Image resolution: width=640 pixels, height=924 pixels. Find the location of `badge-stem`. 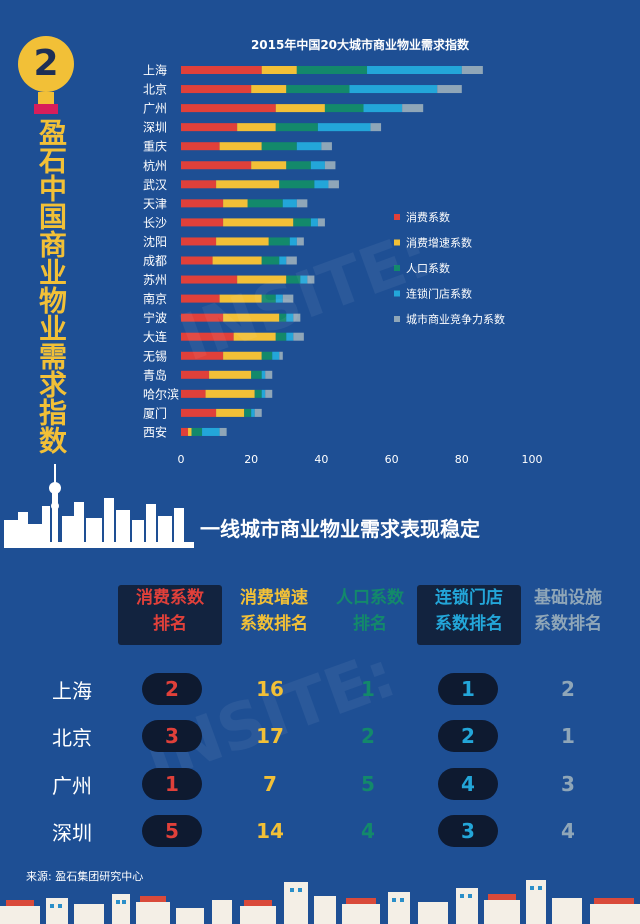

badge-stem is located at coordinates (46, 98).